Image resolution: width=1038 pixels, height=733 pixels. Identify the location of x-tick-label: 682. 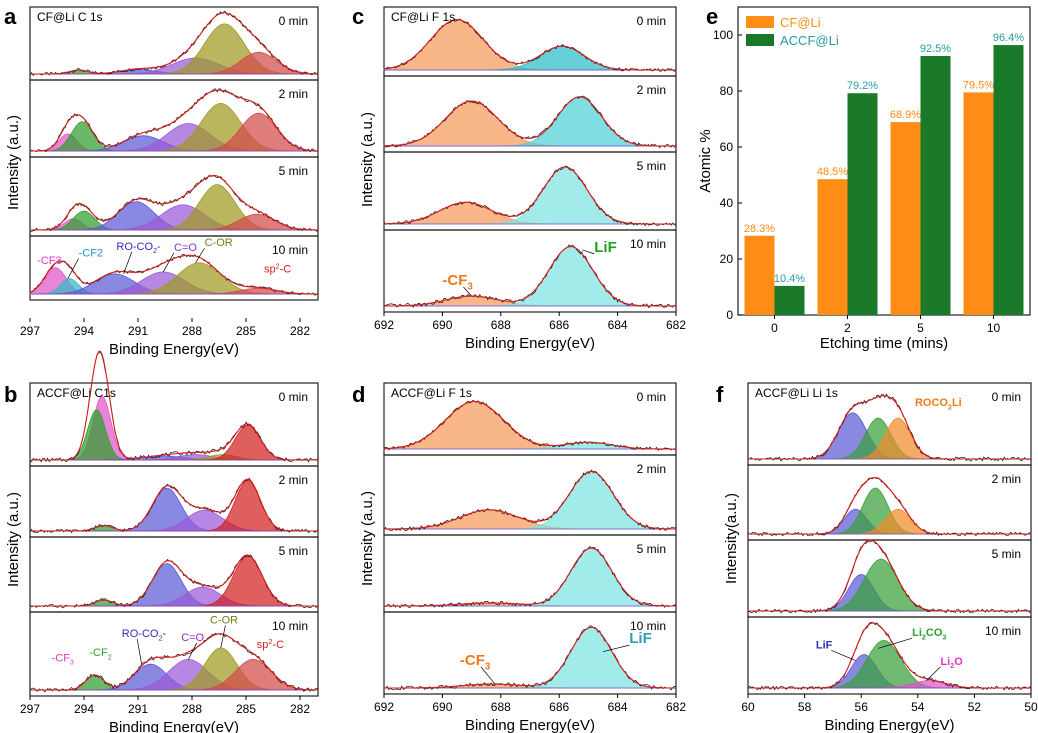
(676, 707).